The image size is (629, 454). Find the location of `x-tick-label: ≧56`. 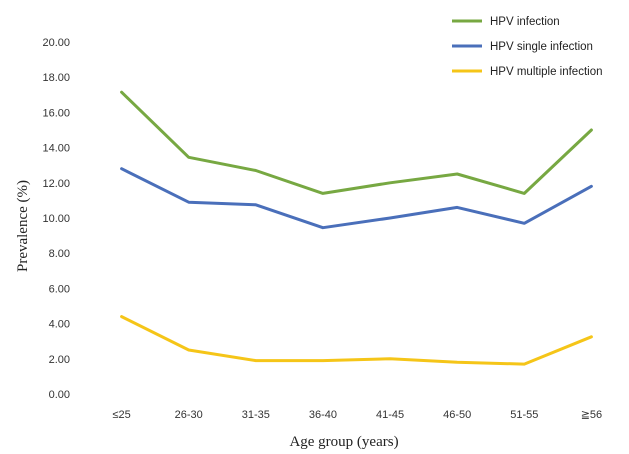

x-tick-label: ≧56 is located at coordinates (591, 415).